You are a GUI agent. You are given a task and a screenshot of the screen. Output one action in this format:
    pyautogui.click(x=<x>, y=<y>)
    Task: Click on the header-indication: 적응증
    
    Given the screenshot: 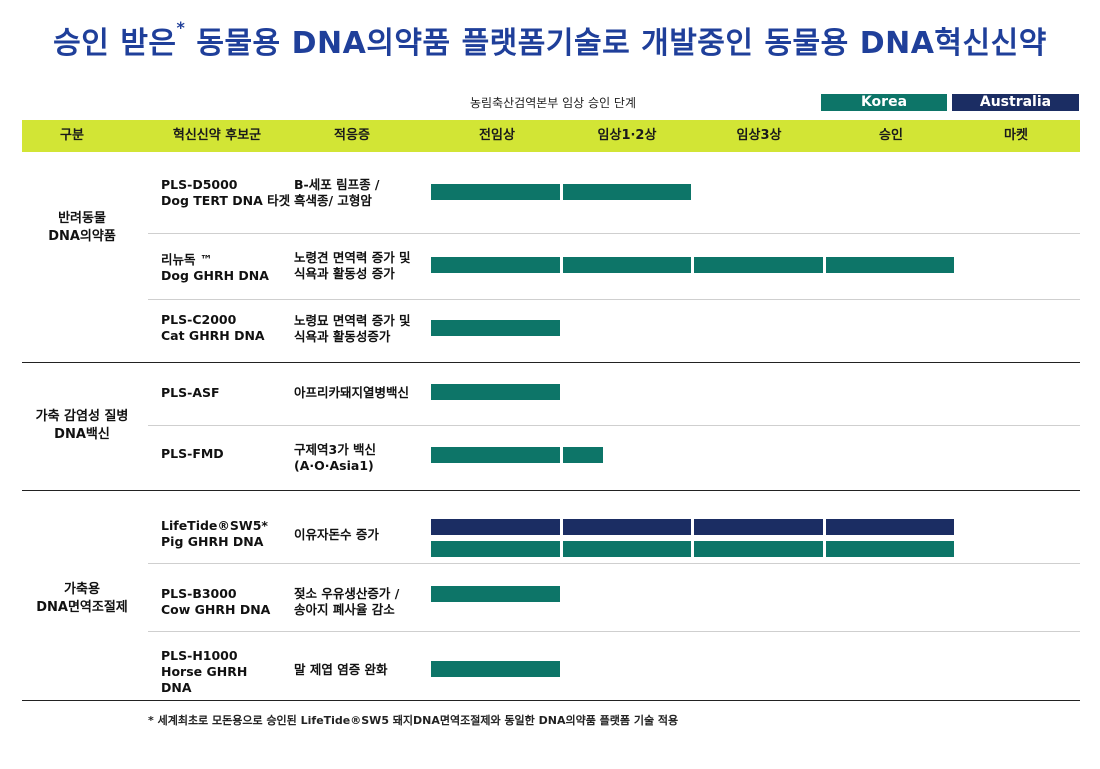 What is the action you would take?
    pyautogui.click(x=352, y=135)
    